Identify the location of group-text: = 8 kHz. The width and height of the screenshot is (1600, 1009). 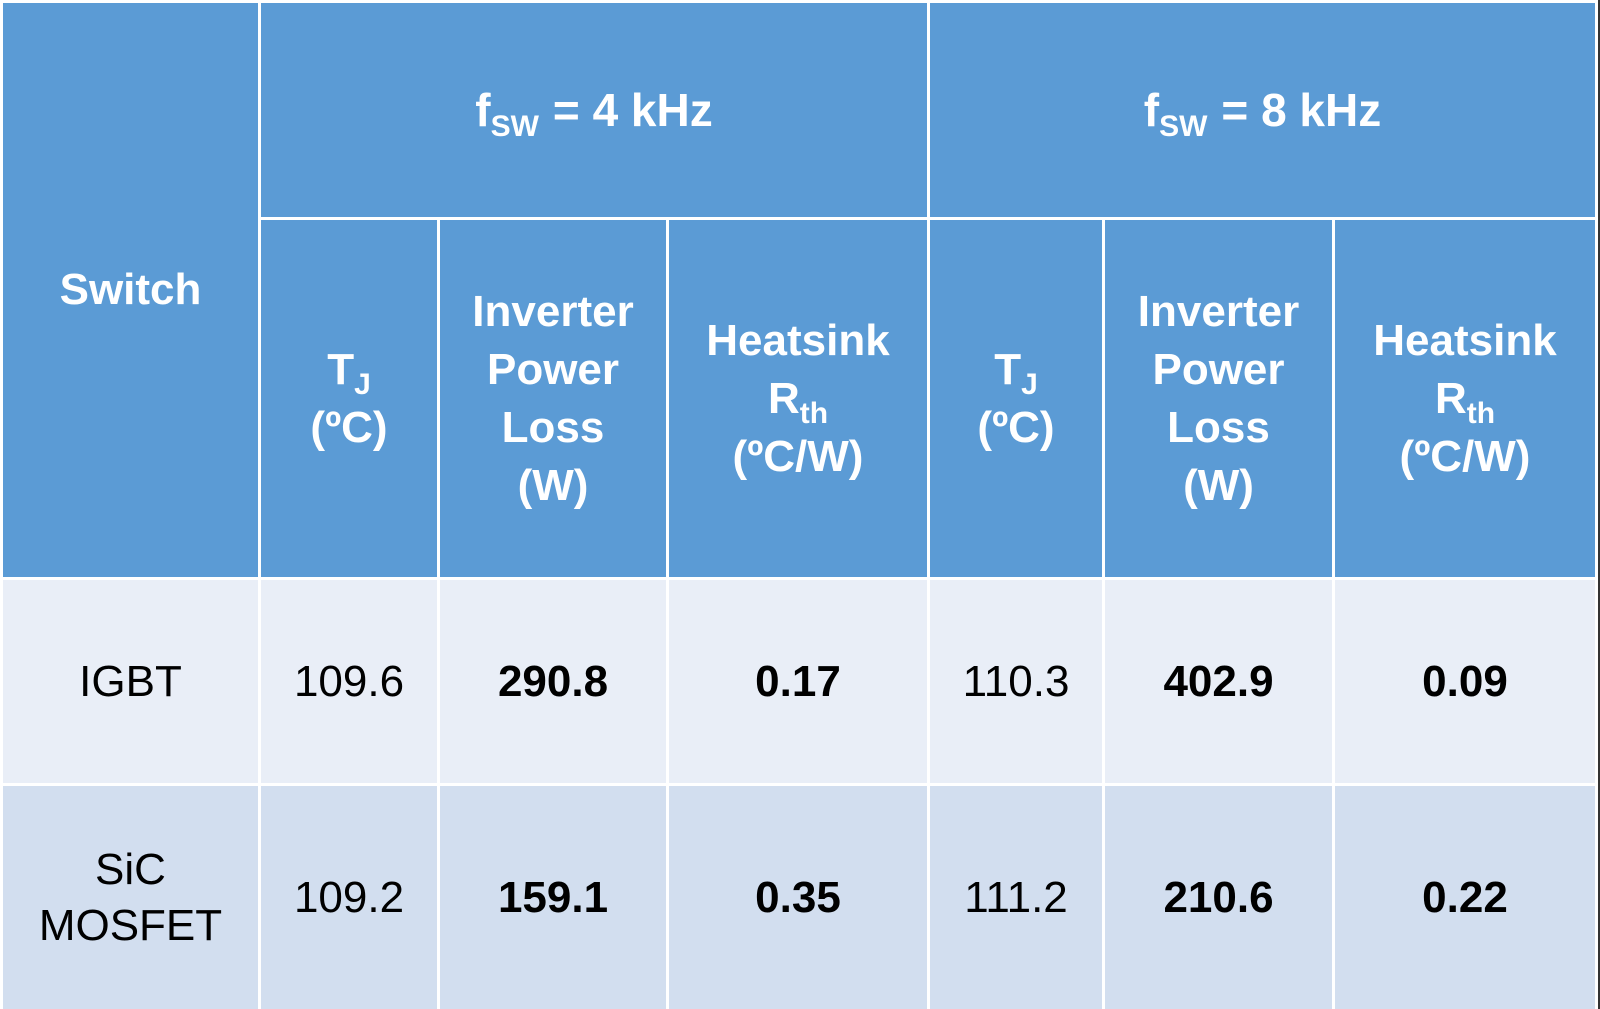
(1301, 110).